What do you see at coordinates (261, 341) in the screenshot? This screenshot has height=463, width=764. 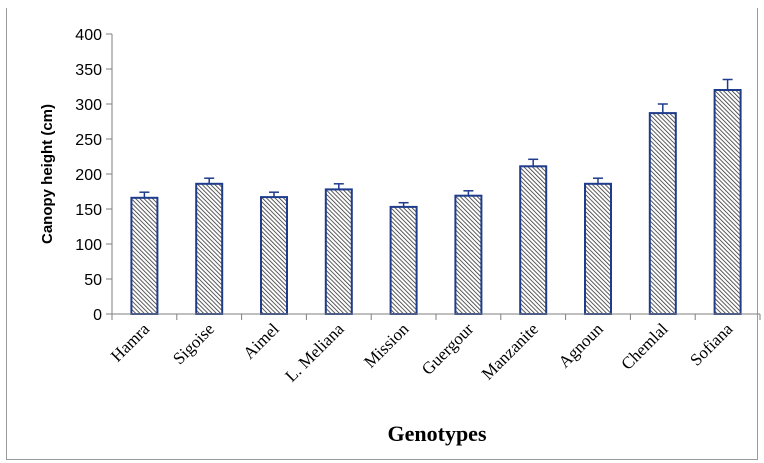 I see `x-tick-label: Aimel` at bounding box center [261, 341].